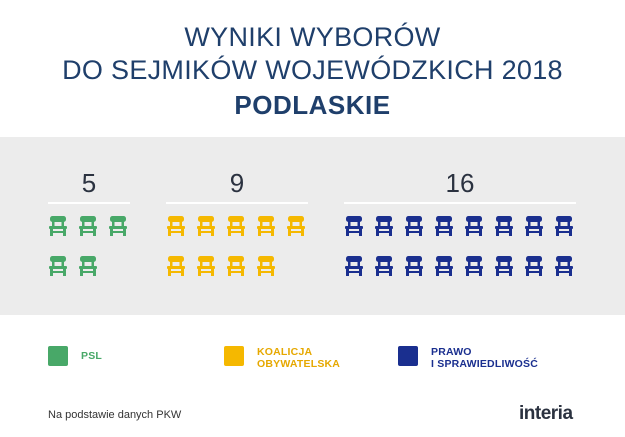 Image resolution: width=625 pixels, height=437 pixels. What do you see at coordinates (236, 246) in the screenshot?
I see `seat-icons-ko` at bounding box center [236, 246].